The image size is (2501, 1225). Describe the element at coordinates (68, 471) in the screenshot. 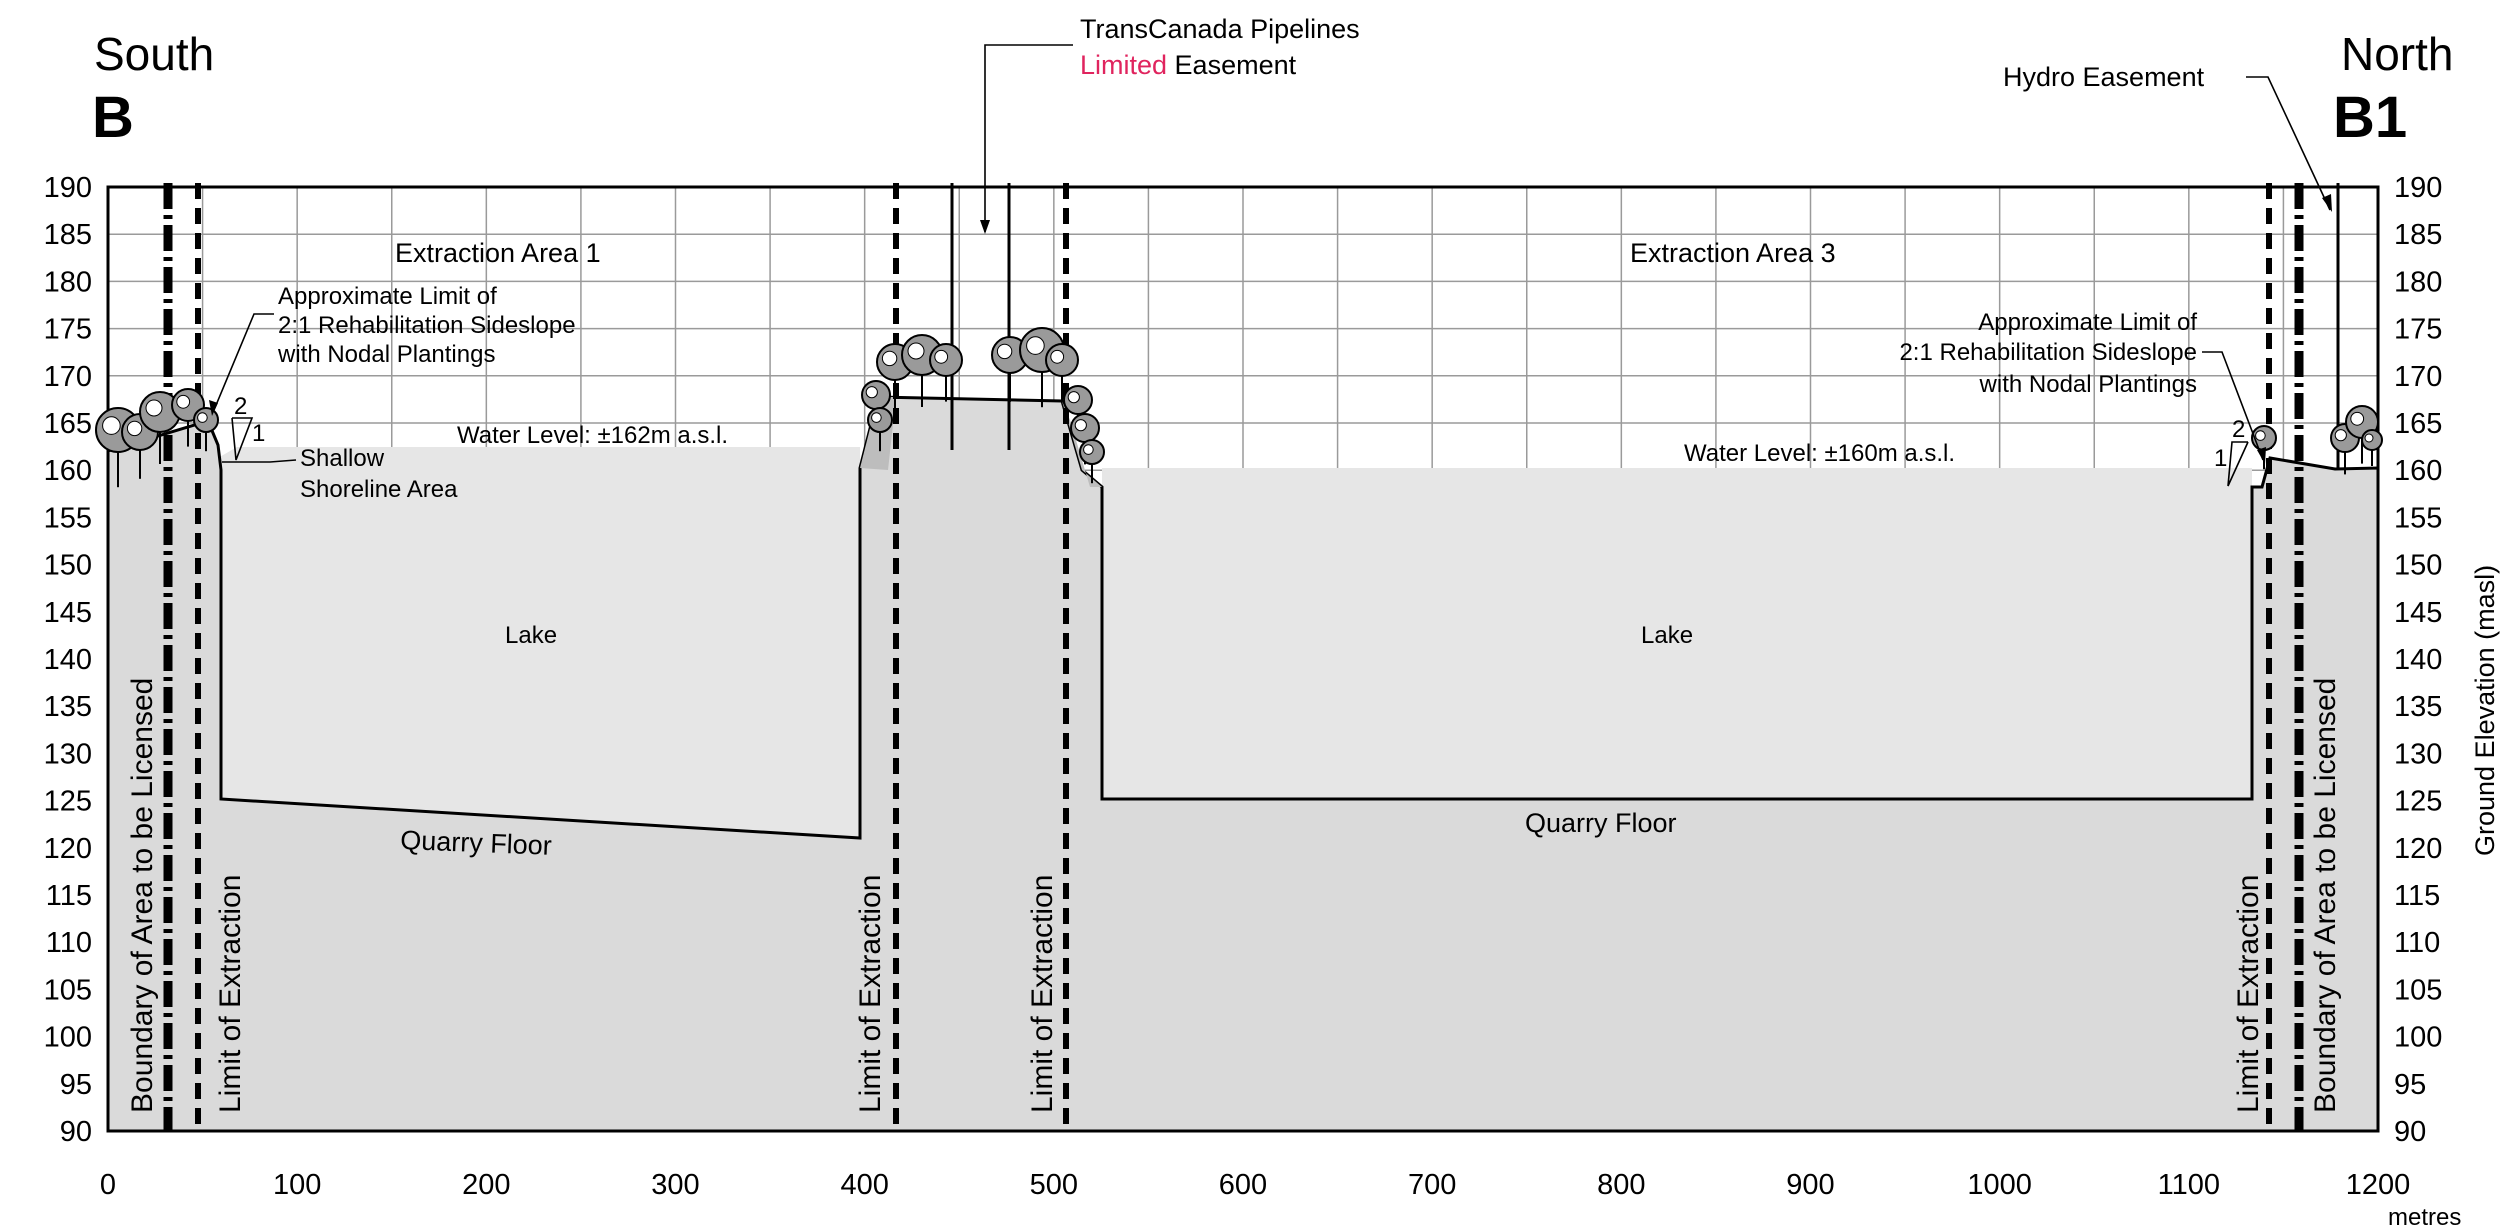

I see `y-tick-left: 160` at that location.